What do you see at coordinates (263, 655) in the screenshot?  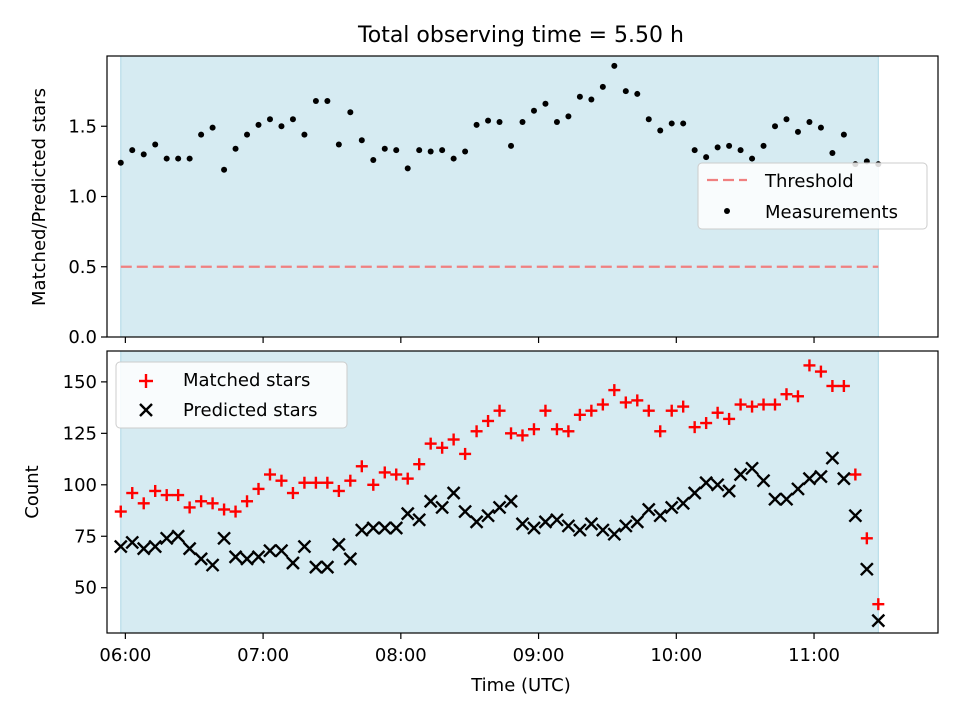 I see `x-tick-label: 07:00` at bounding box center [263, 655].